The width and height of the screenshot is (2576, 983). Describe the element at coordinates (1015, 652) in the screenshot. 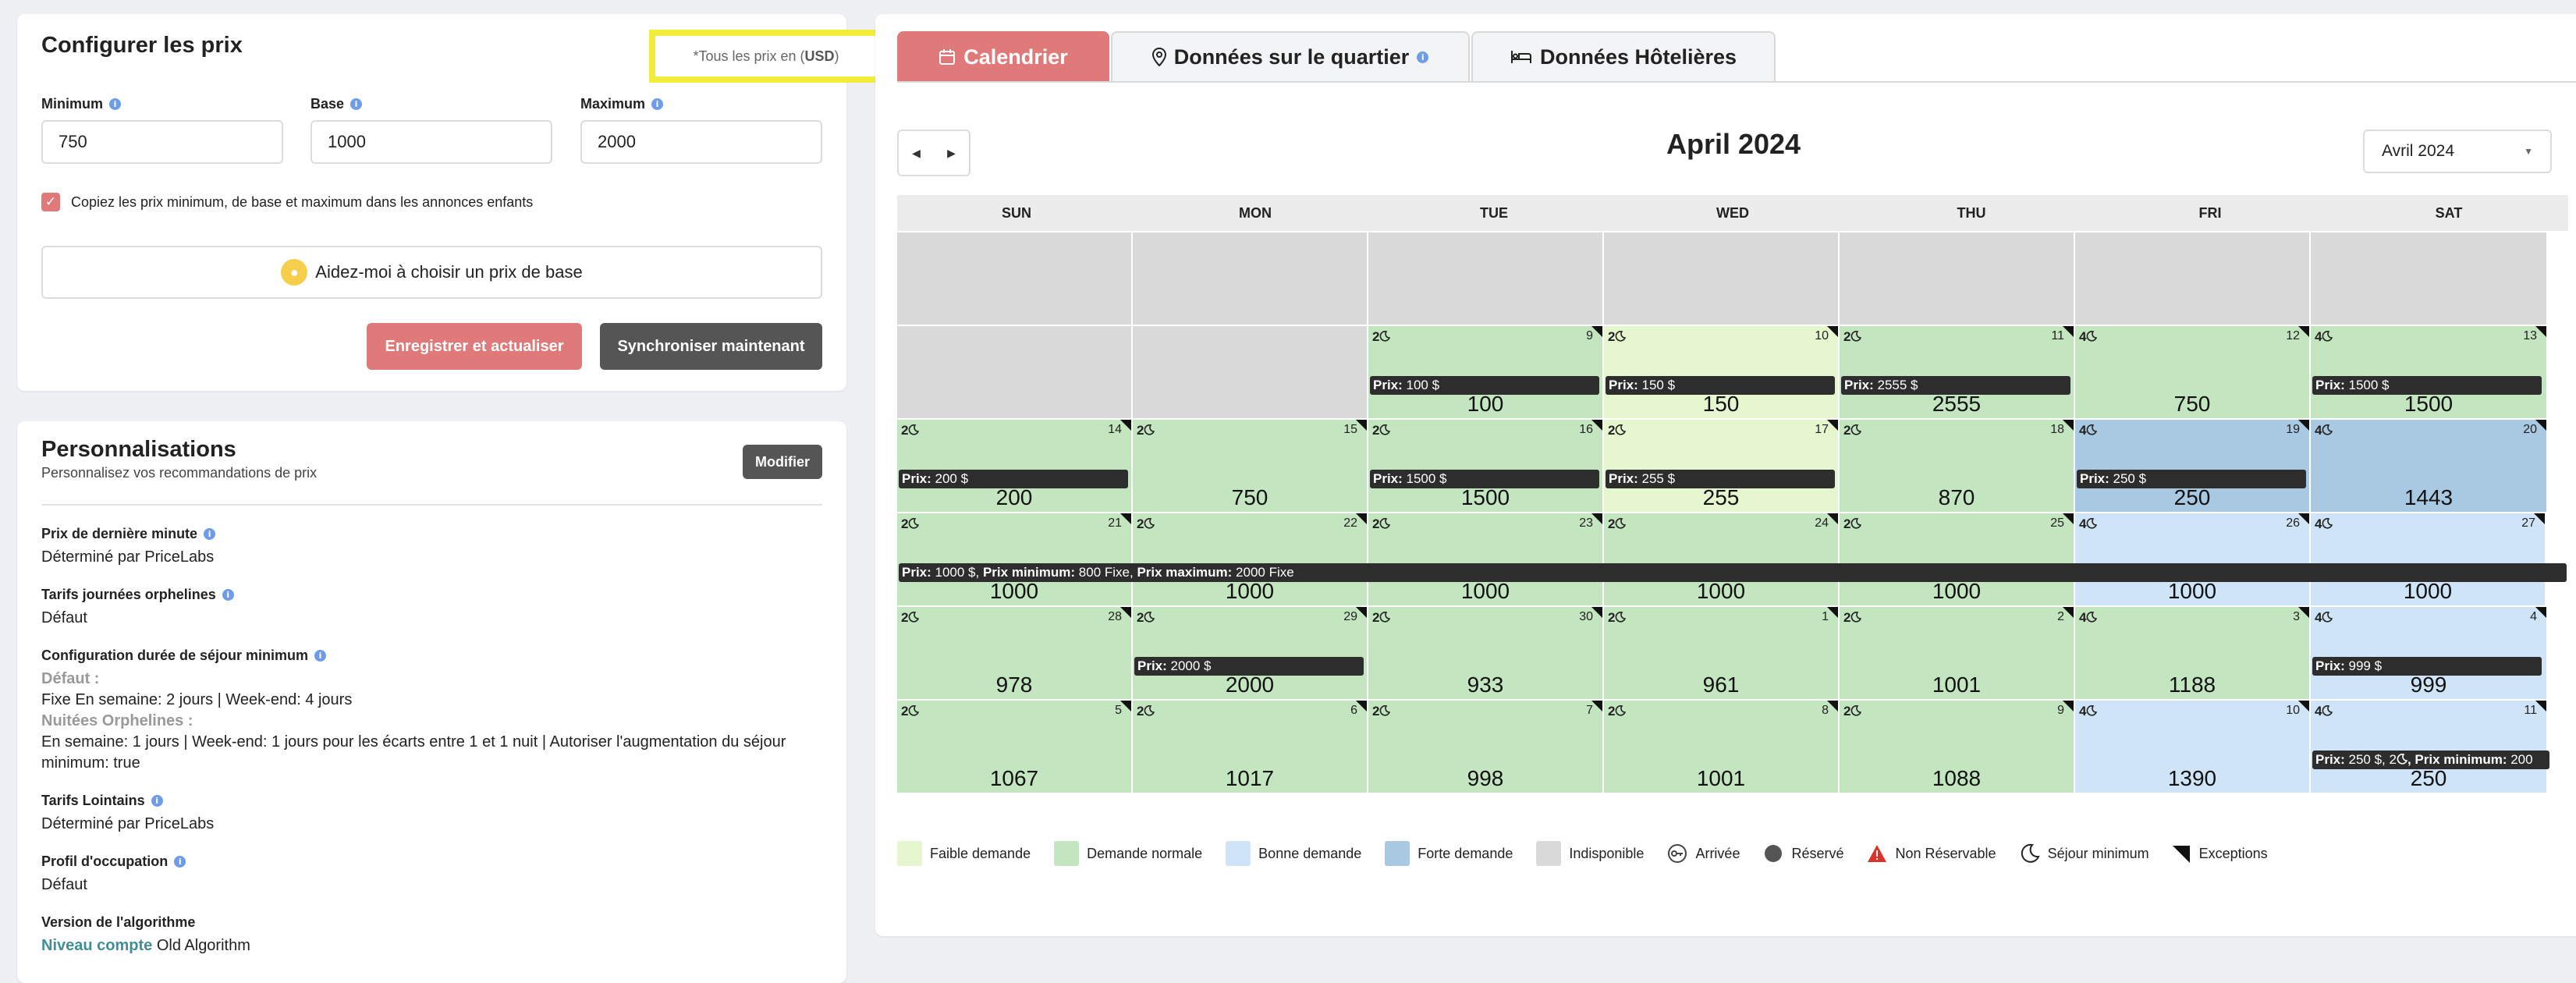

I see `day-cell: 2 28 978` at that location.